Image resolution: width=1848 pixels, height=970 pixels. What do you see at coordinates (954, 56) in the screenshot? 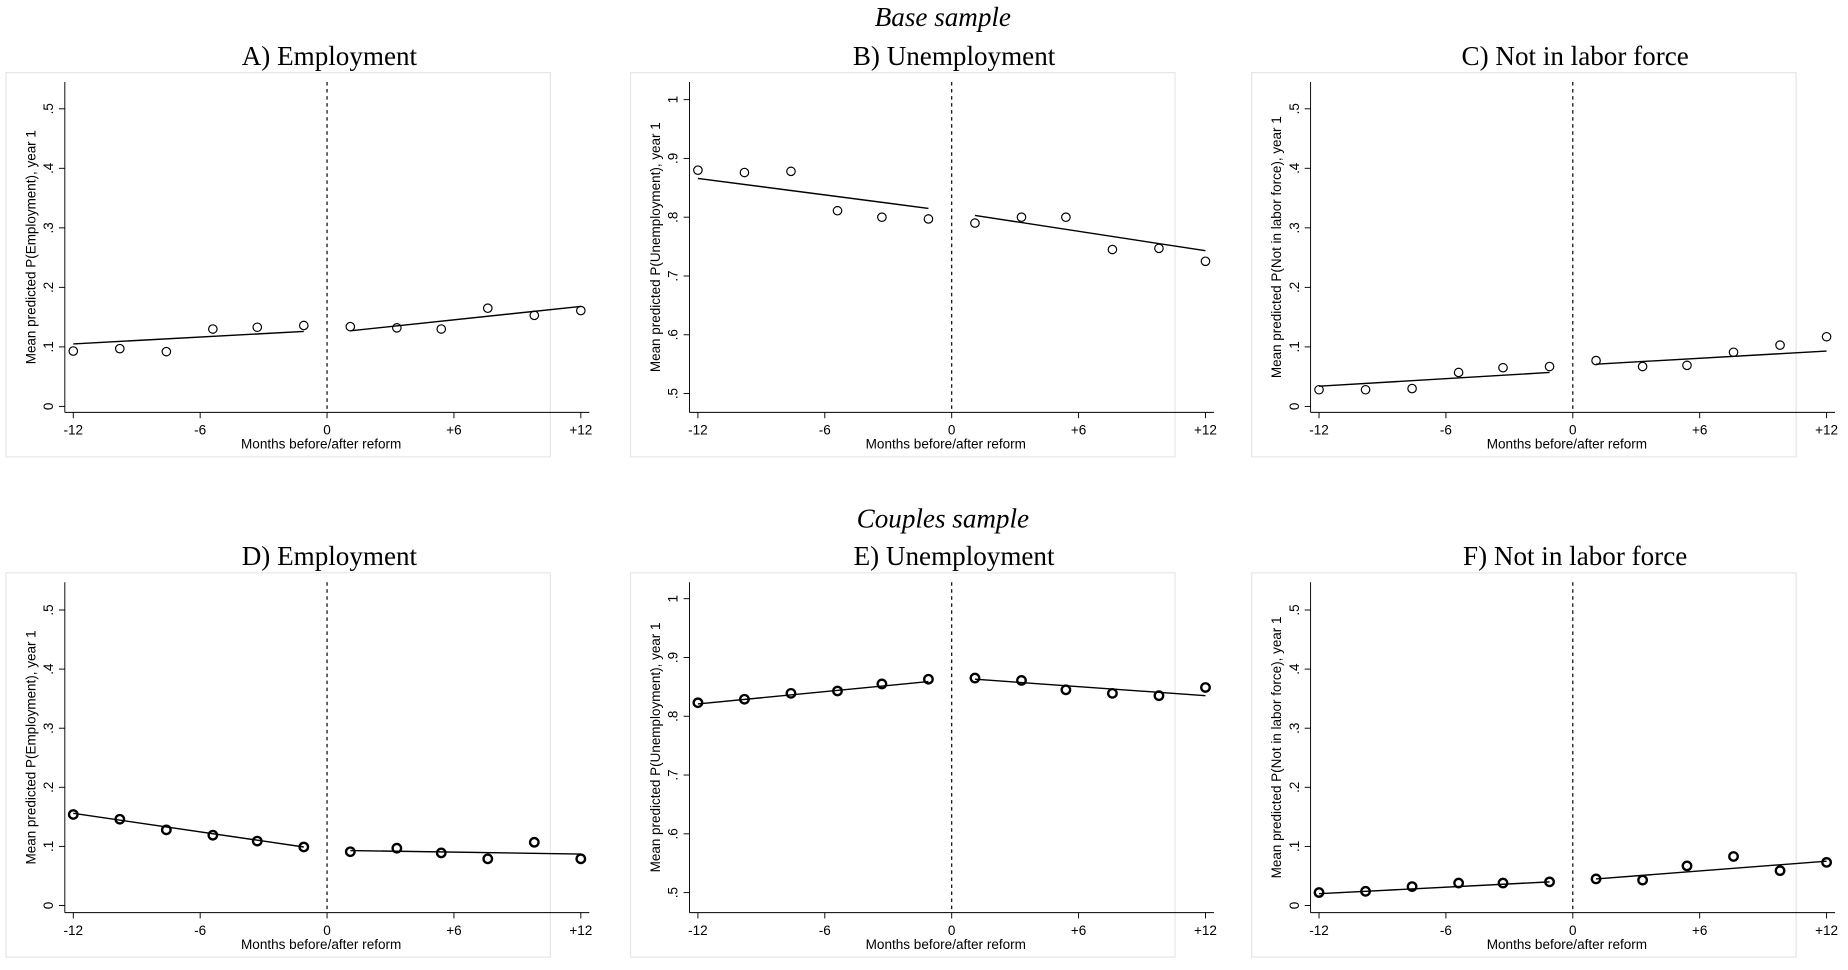
I see `panel-title: B) Unemployment` at bounding box center [954, 56].